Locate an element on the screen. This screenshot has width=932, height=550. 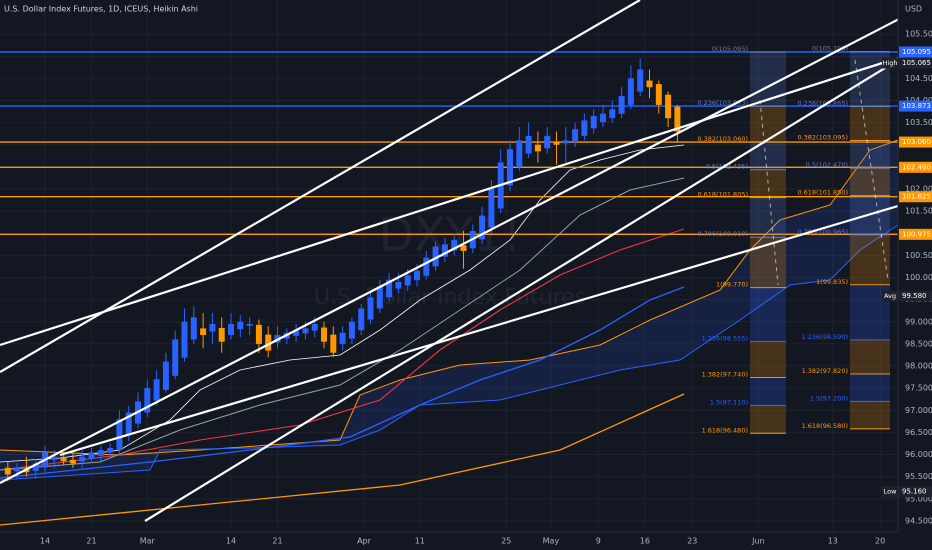
price-label: 103.873 is located at coordinates (916, 106).